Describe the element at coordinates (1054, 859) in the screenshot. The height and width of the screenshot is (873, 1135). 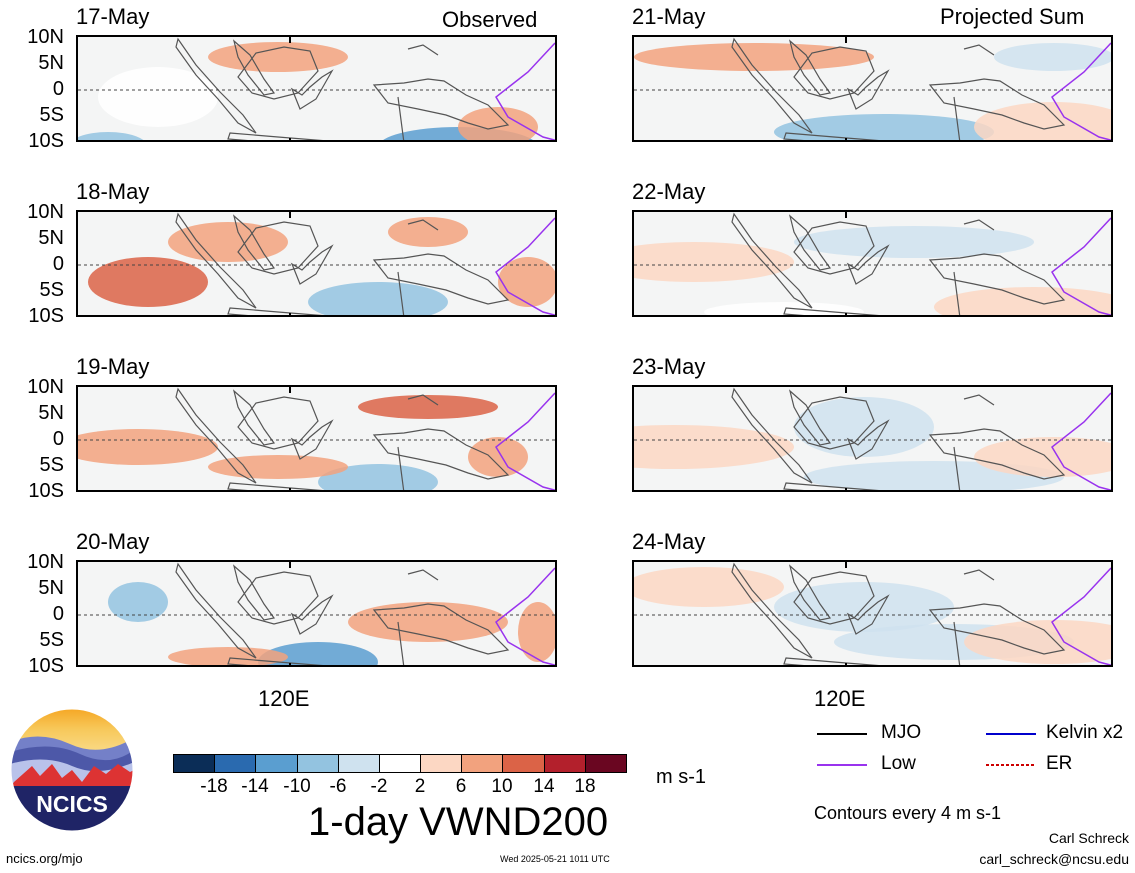
I see `footer-email: carl_schreck@ncsu.edu` at that location.